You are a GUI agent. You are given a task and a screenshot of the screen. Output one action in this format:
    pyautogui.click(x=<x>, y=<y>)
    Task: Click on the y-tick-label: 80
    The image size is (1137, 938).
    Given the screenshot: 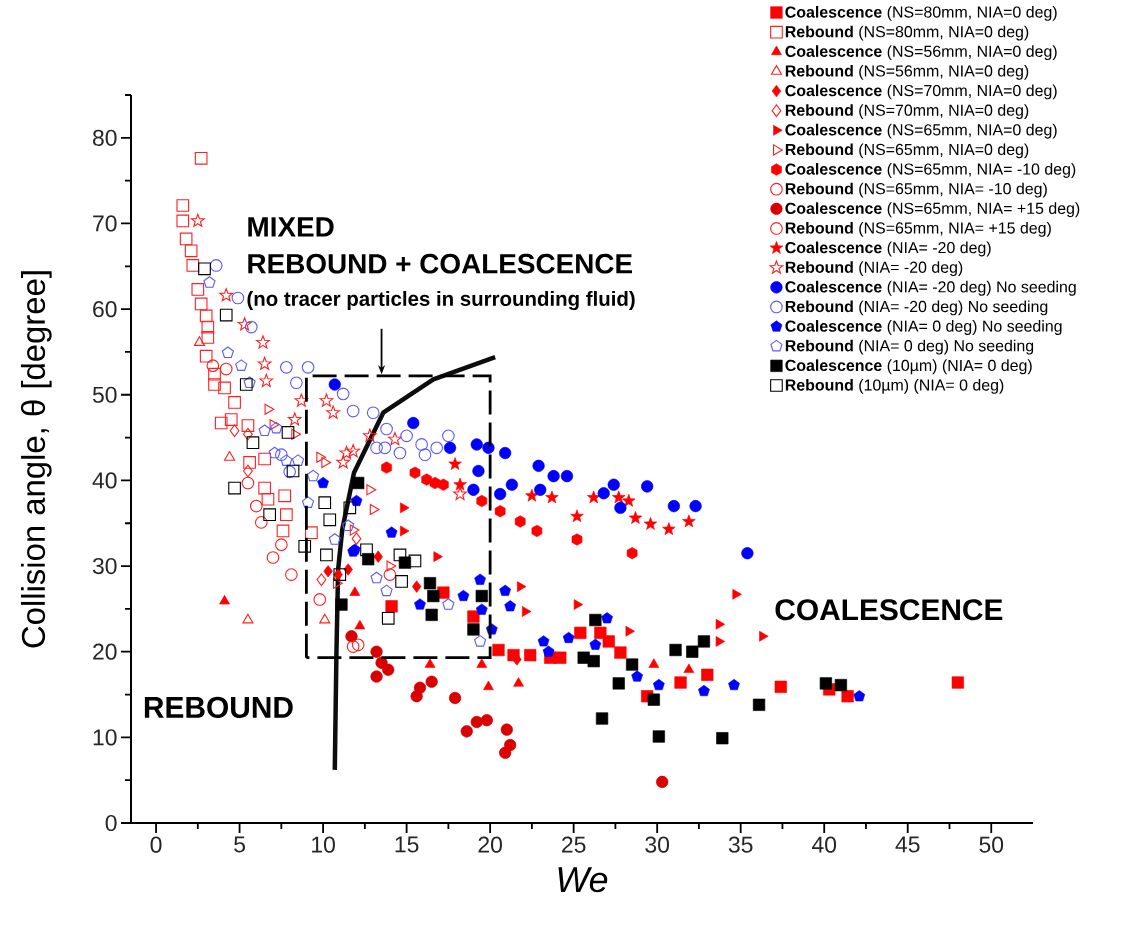 What is the action you would take?
    pyautogui.click(x=104, y=137)
    